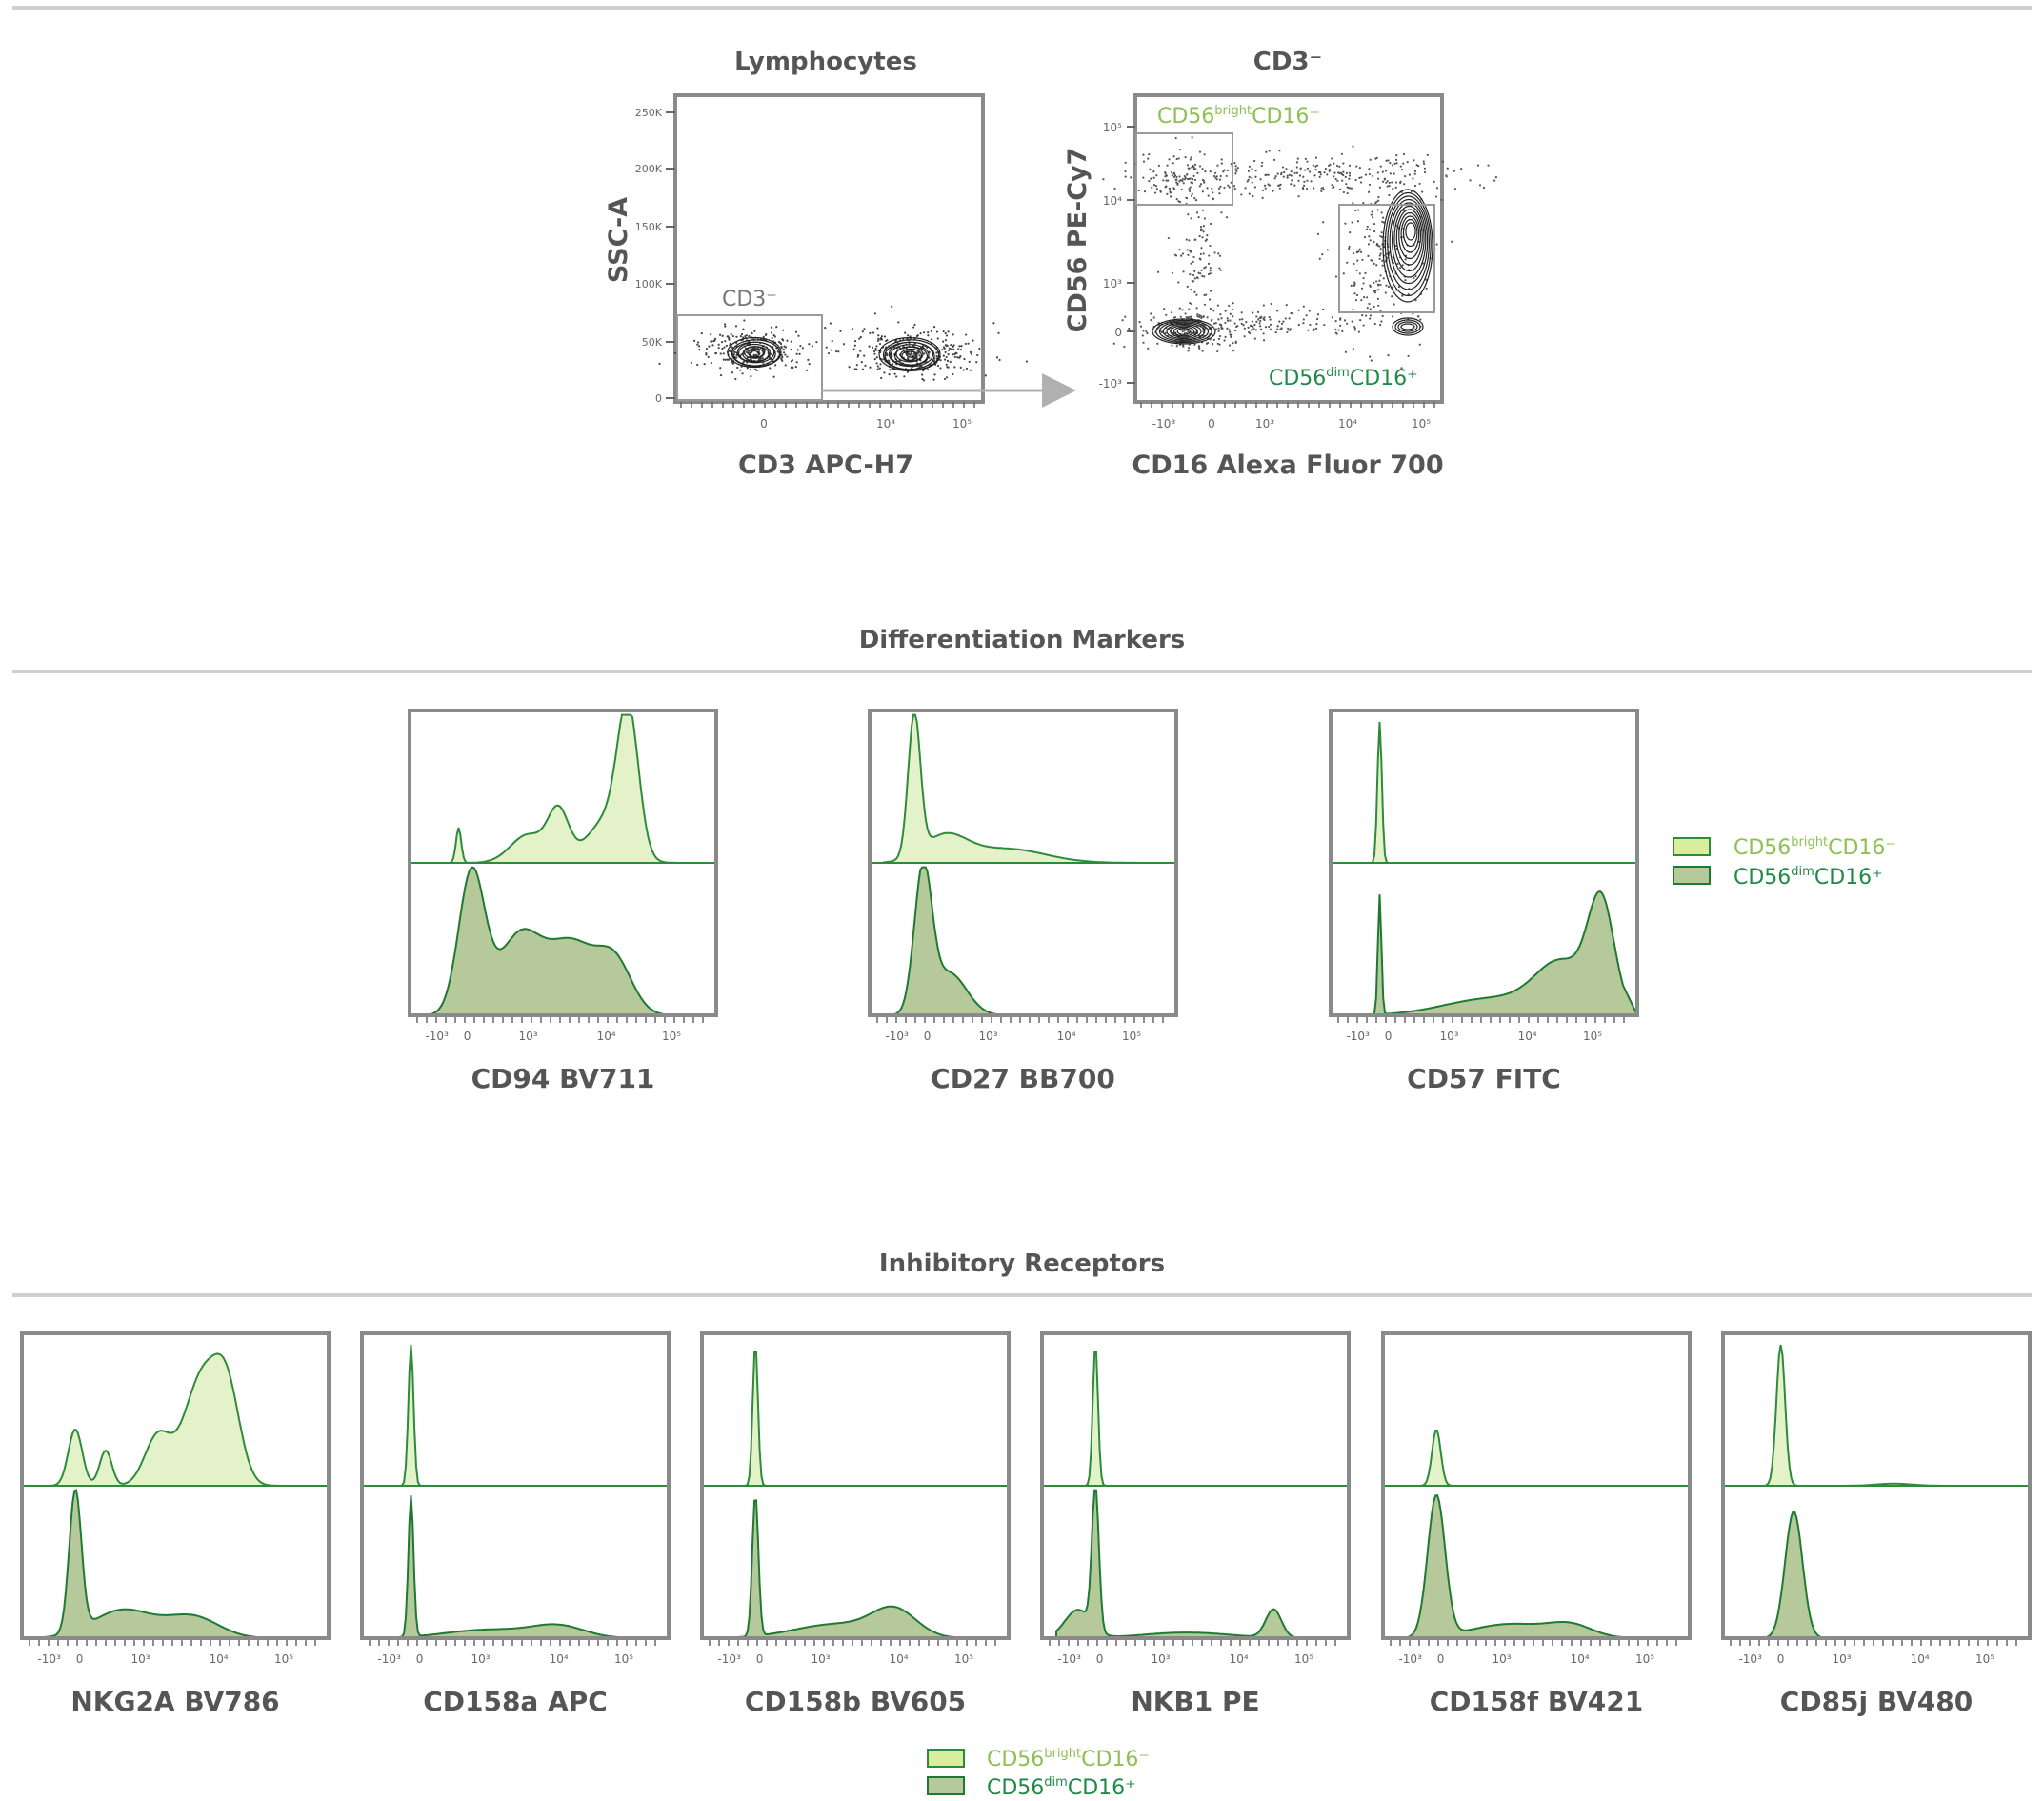  What do you see at coordinates (652, 342) in the screenshot?
I see `plot1-ytick-label: 50K` at bounding box center [652, 342].